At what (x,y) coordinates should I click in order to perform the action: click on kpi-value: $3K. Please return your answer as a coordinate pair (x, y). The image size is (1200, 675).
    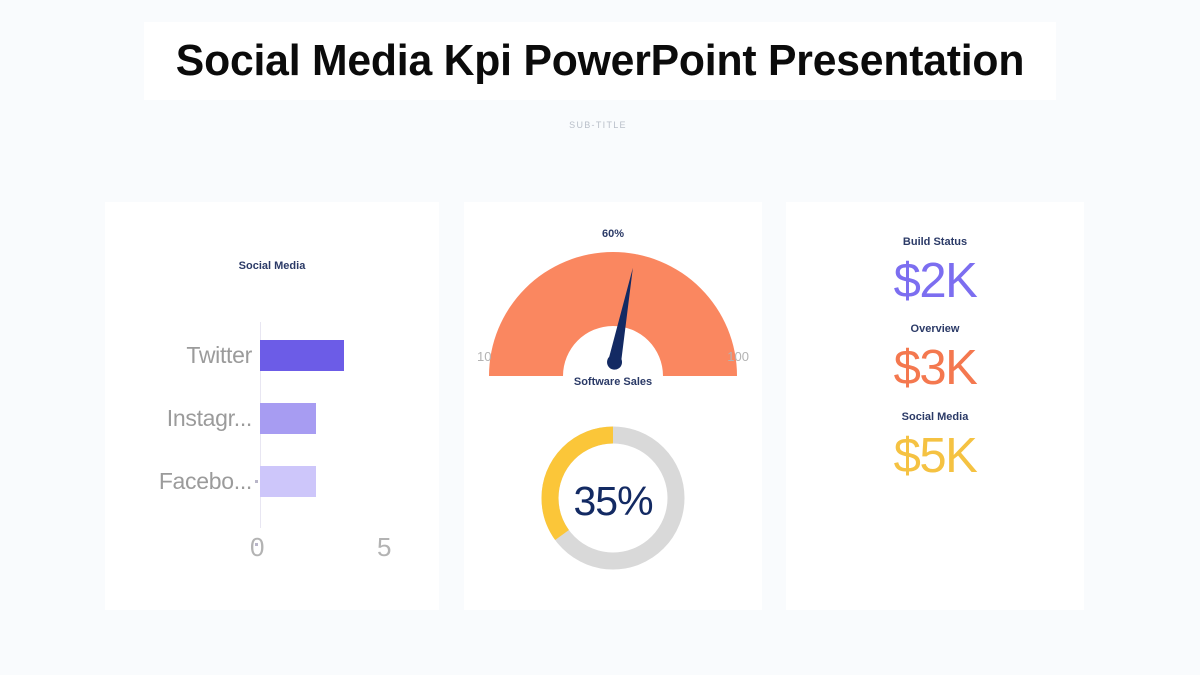
    Looking at the image, I should click on (935, 368).